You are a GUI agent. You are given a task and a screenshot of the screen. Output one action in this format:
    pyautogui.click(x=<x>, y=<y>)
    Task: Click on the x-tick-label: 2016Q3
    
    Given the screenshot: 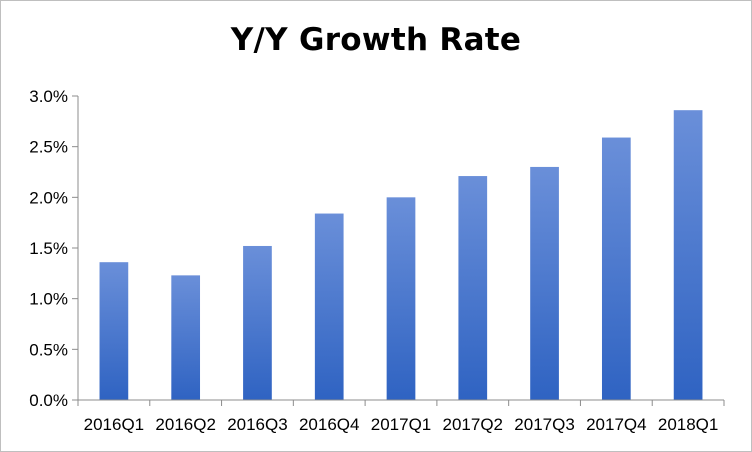 What is the action you would take?
    pyautogui.click(x=257, y=424)
    